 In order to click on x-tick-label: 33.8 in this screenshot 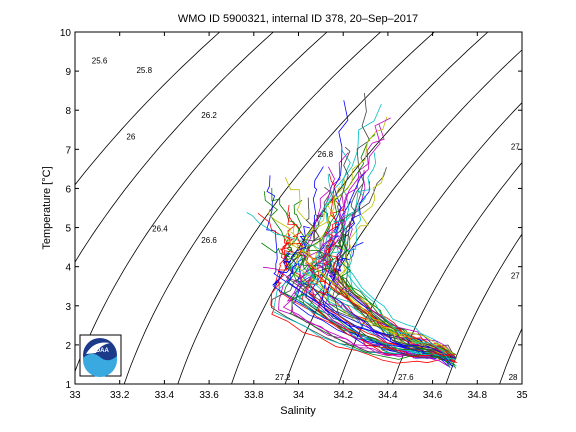, I will do `click(254, 395)`.